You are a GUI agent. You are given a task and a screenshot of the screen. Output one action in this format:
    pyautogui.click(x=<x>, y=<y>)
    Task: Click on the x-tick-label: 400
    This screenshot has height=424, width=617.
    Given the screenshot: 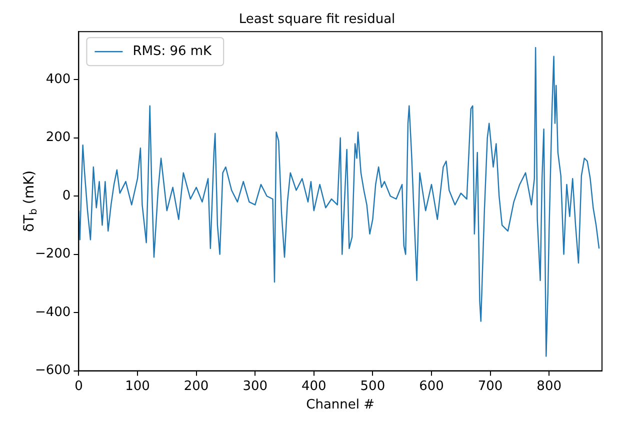 What is the action you would take?
    pyautogui.click(x=313, y=386)
    